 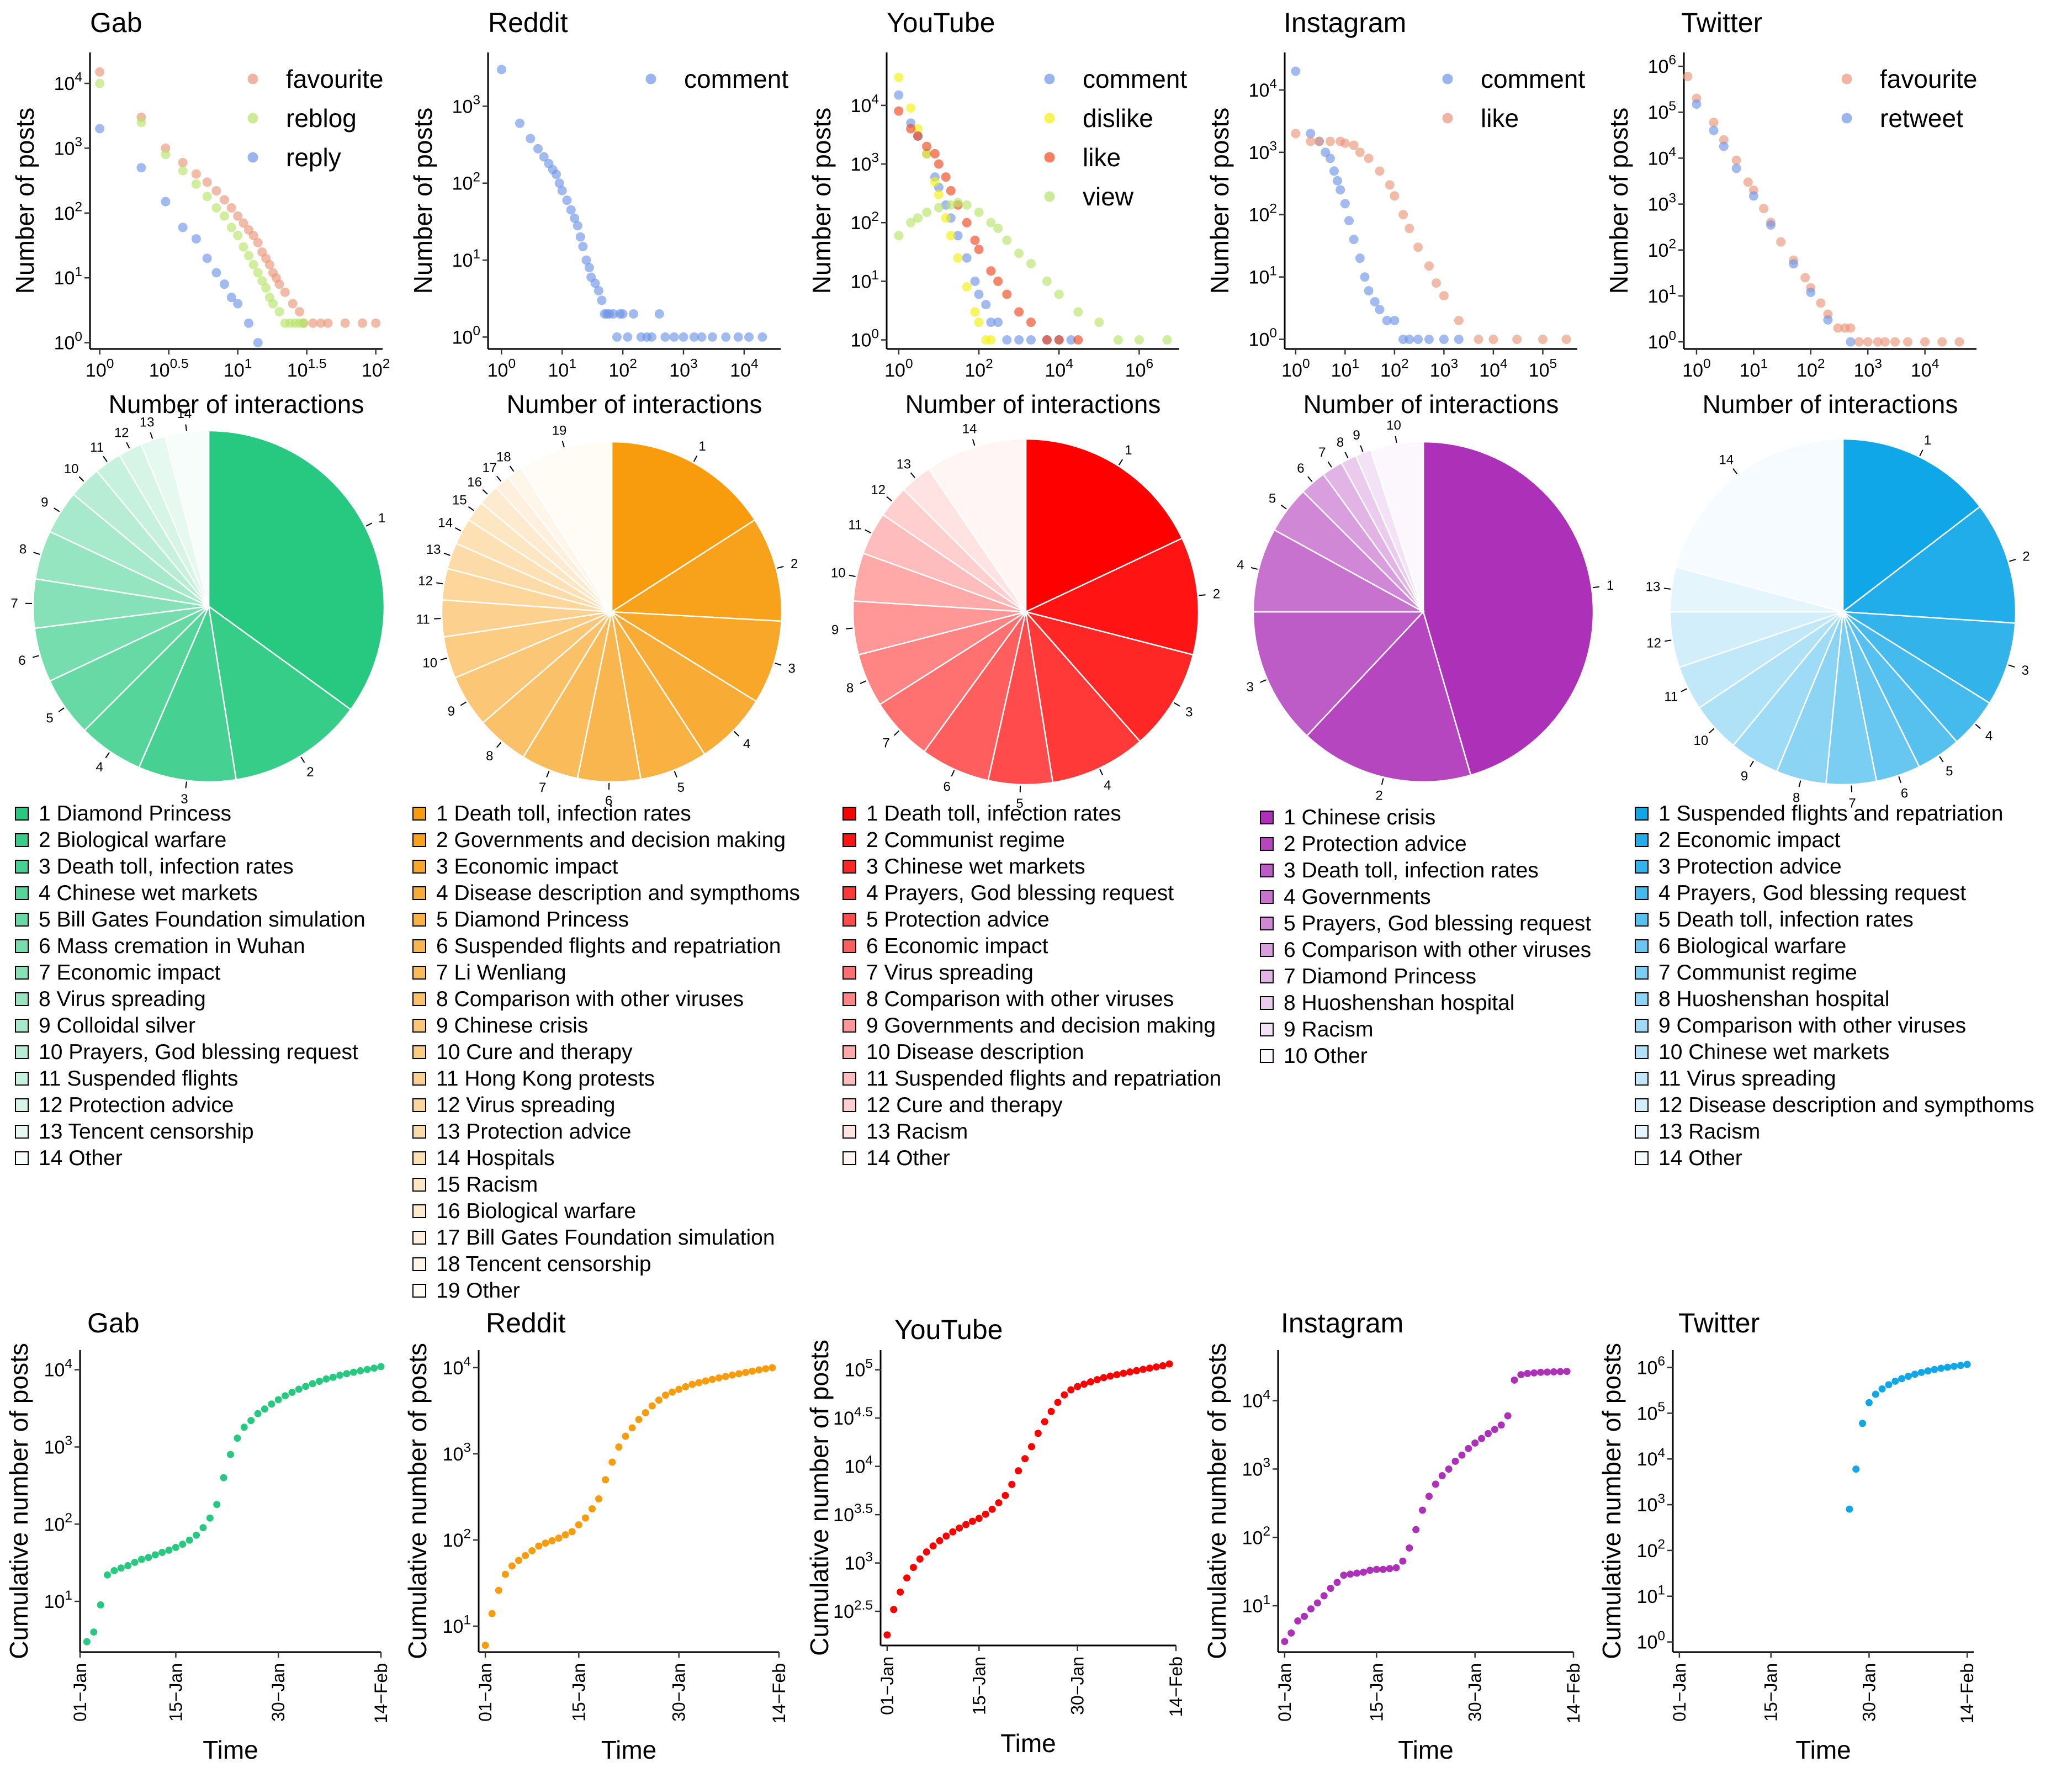 What do you see at coordinates (1059, 369) in the screenshot?
I see `x-tick-label: 104` at bounding box center [1059, 369].